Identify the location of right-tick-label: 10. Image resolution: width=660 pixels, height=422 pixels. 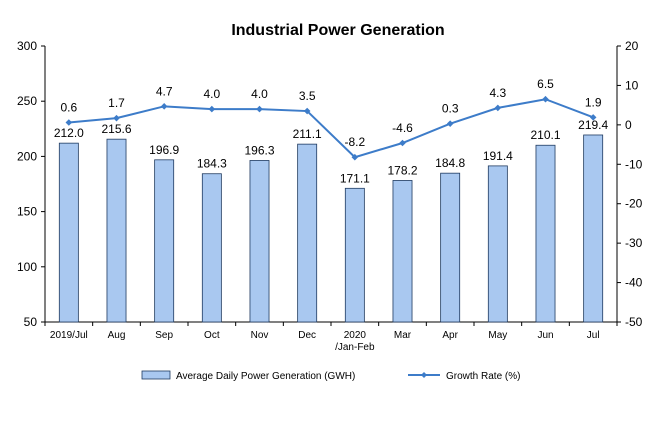
(632, 85).